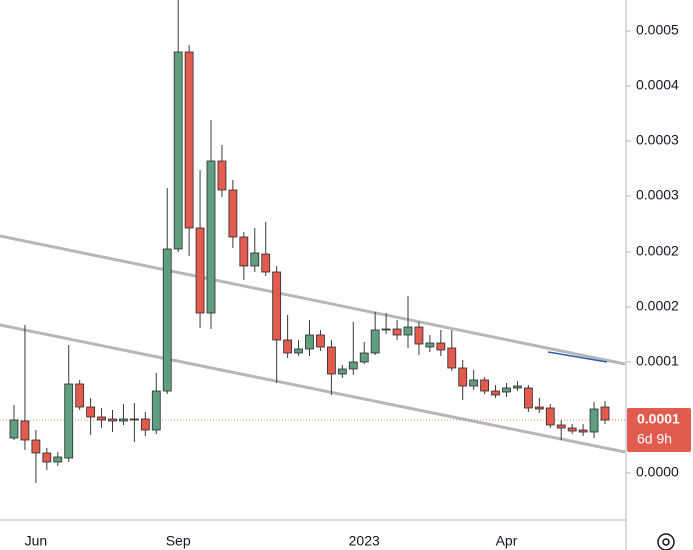 This screenshot has width=693, height=550. I want to click on y-tick-label: 0.0004, so click(657, 85).